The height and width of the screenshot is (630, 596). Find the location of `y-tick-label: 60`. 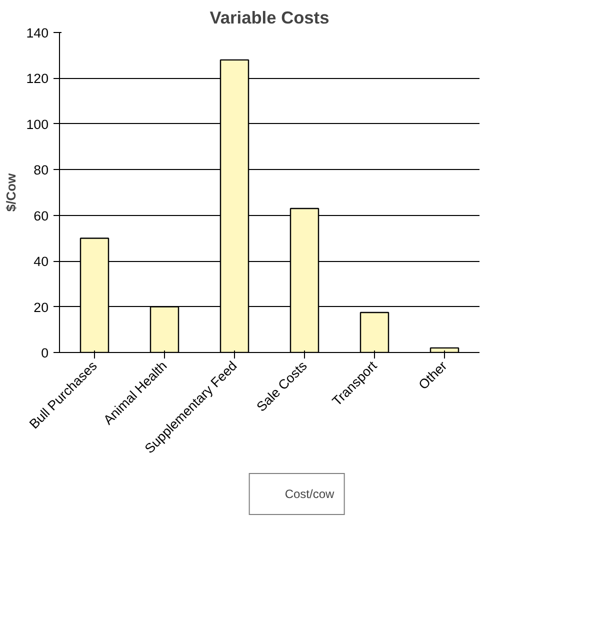

y-tick-label: 60 is located at coordinates (41, 216).